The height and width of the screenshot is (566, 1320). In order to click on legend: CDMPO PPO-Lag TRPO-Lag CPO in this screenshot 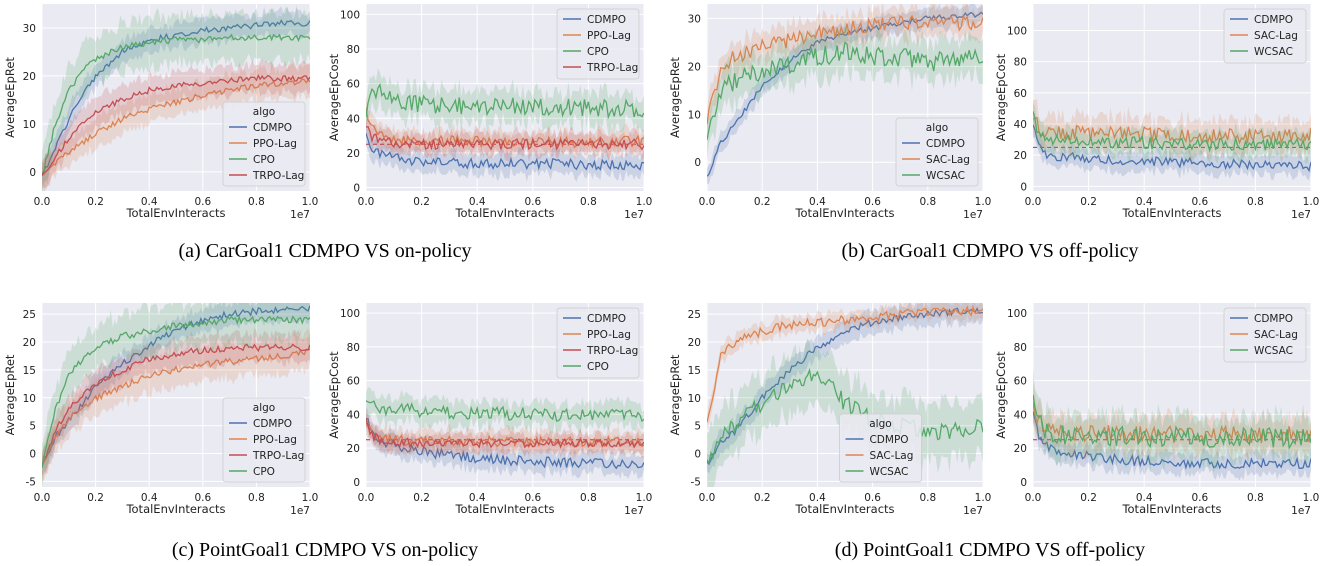, I will do `click(598, 343)`.